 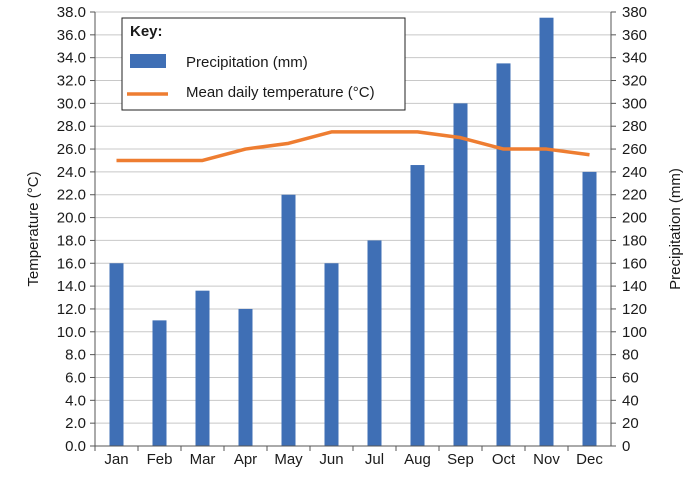 I want to click on left-tick-label: 24.0, so click(x=71, y=172).